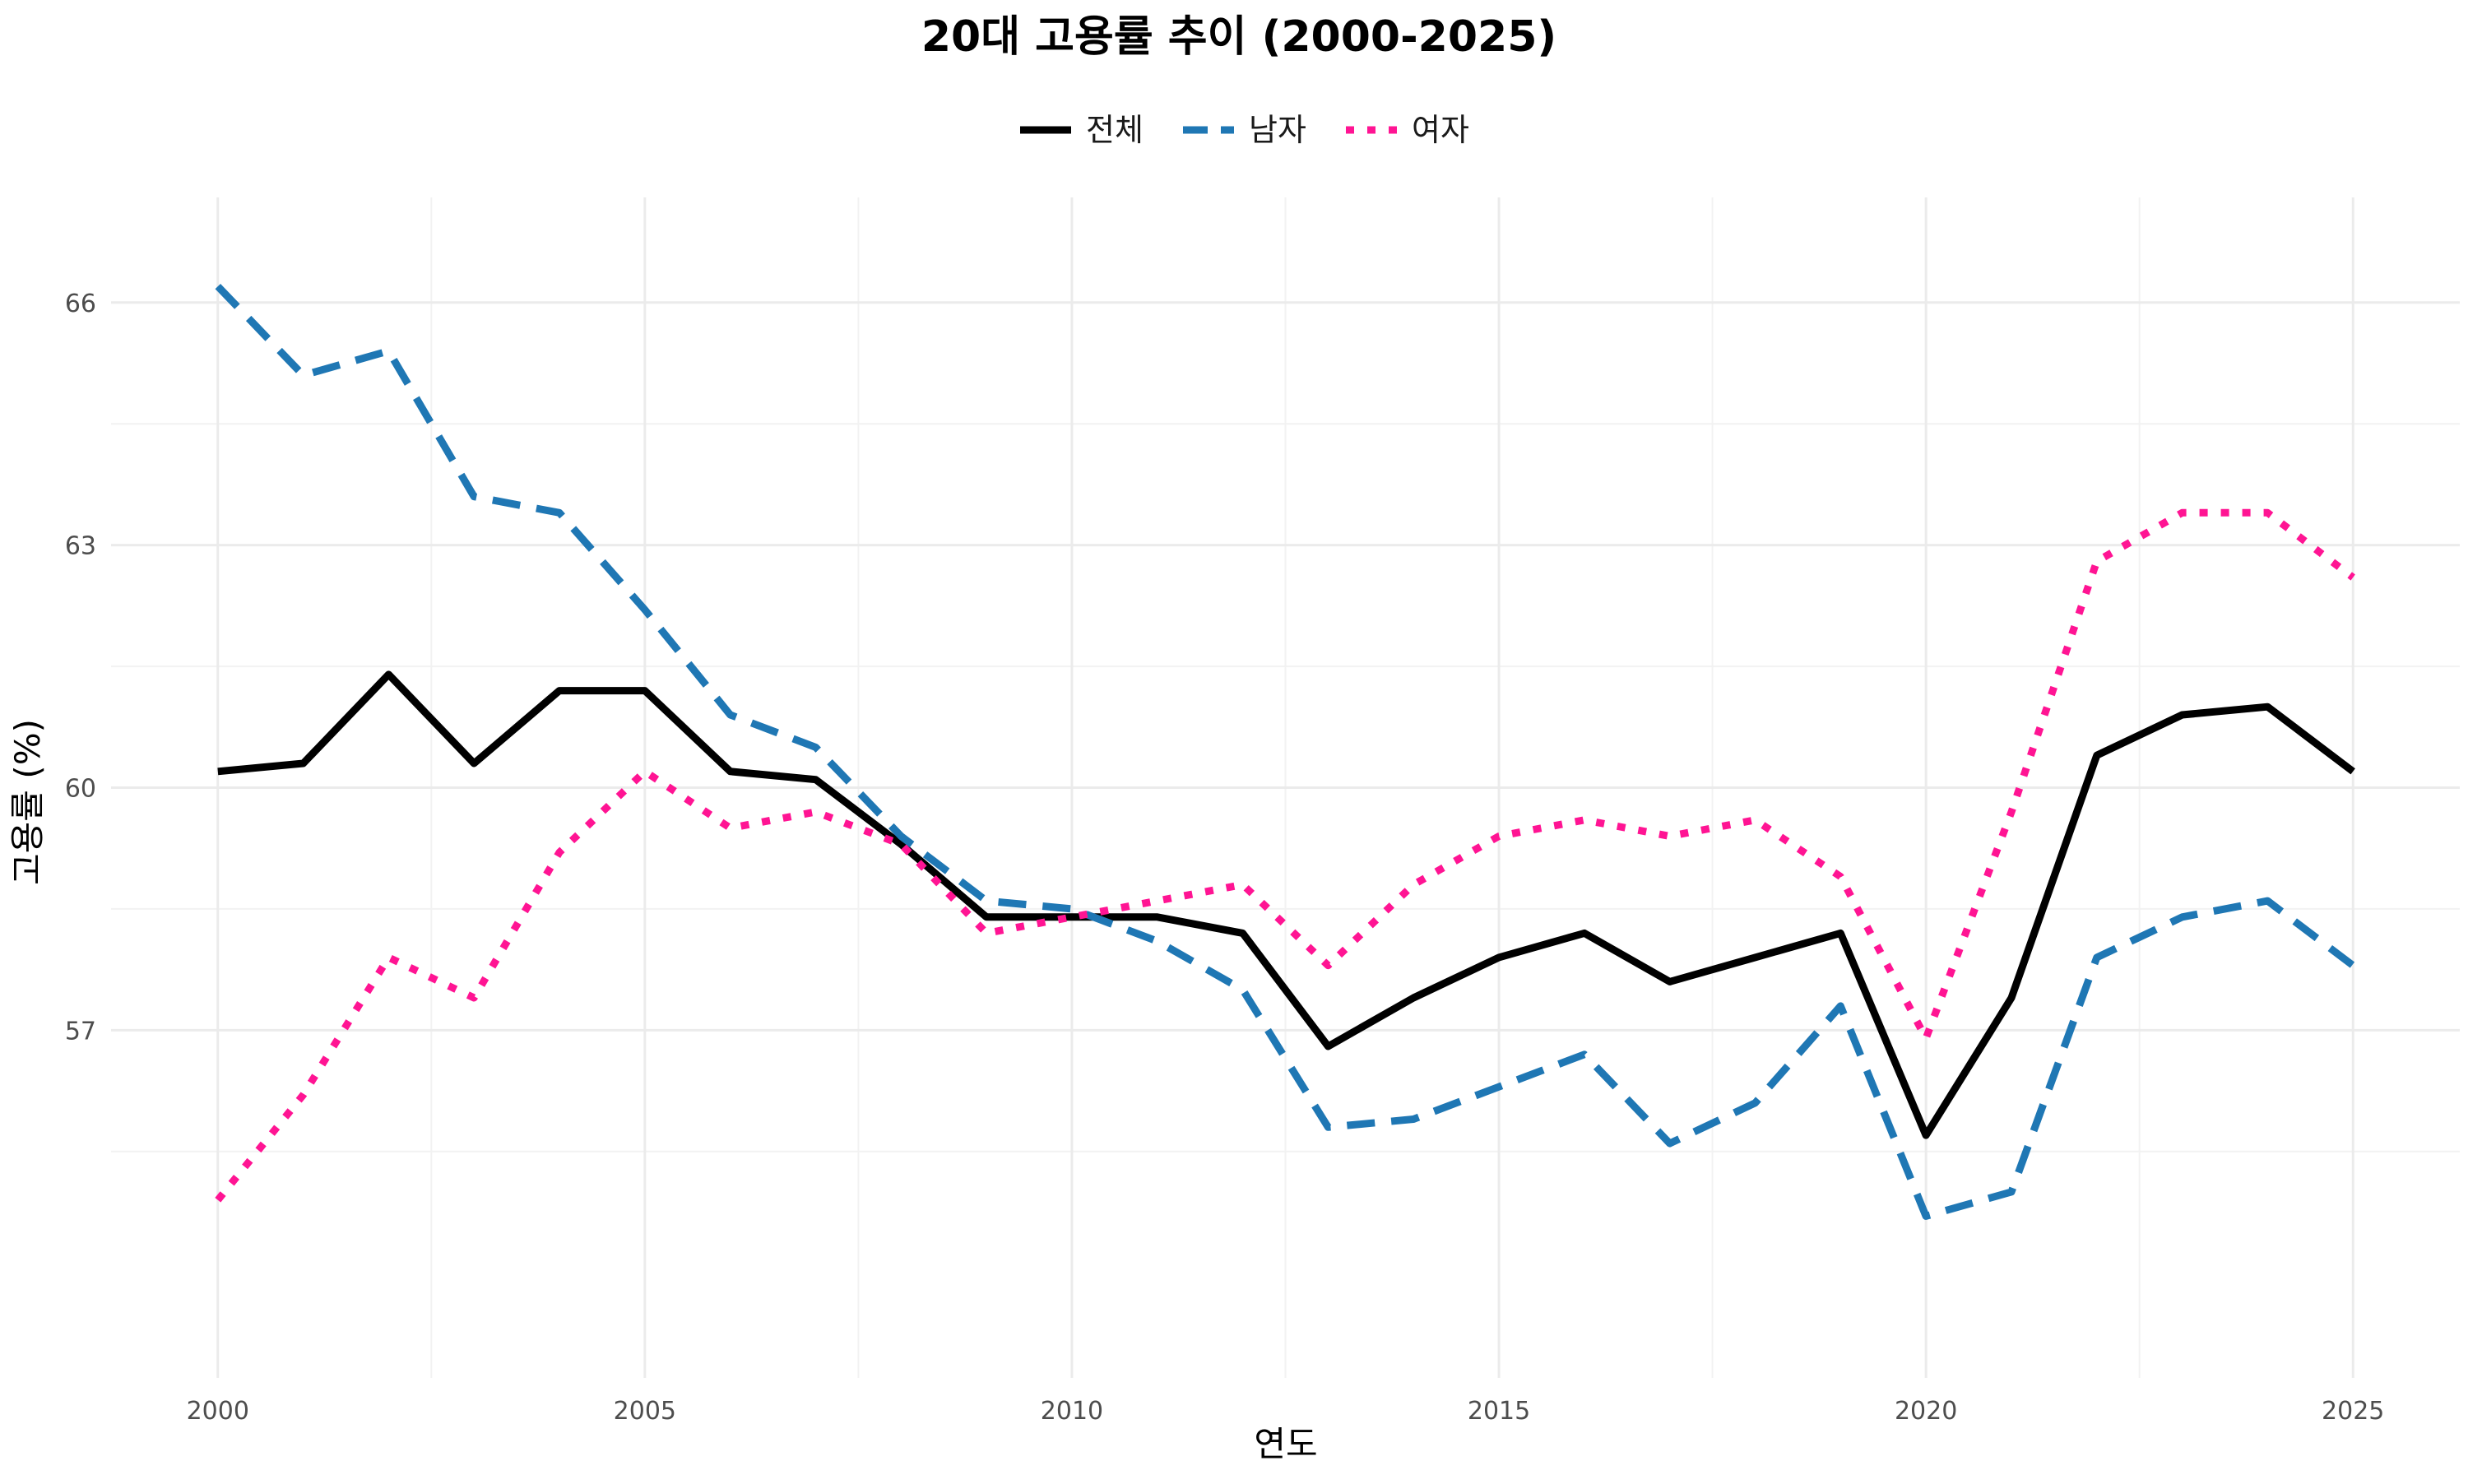 The image size is (2468, 1484). Describe the element at coordinates (80, 304) in the screenshot. I see `y-tick-label: 66` at that location.